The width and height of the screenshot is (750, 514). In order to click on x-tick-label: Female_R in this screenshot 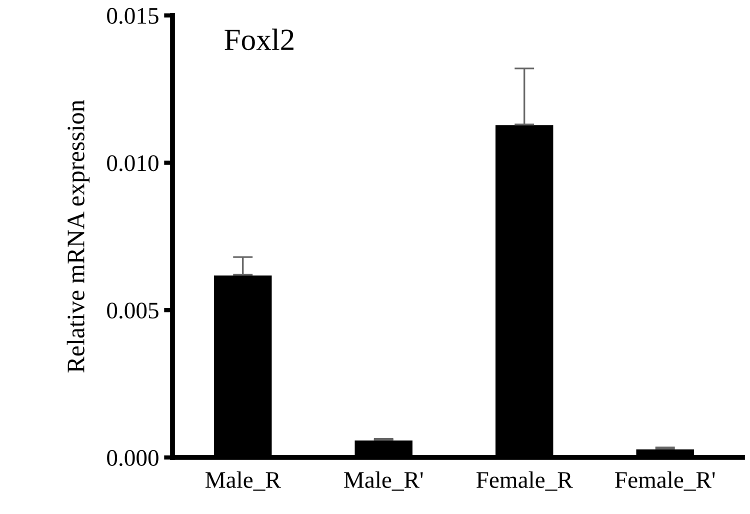, I will do `click(524, 481)`.